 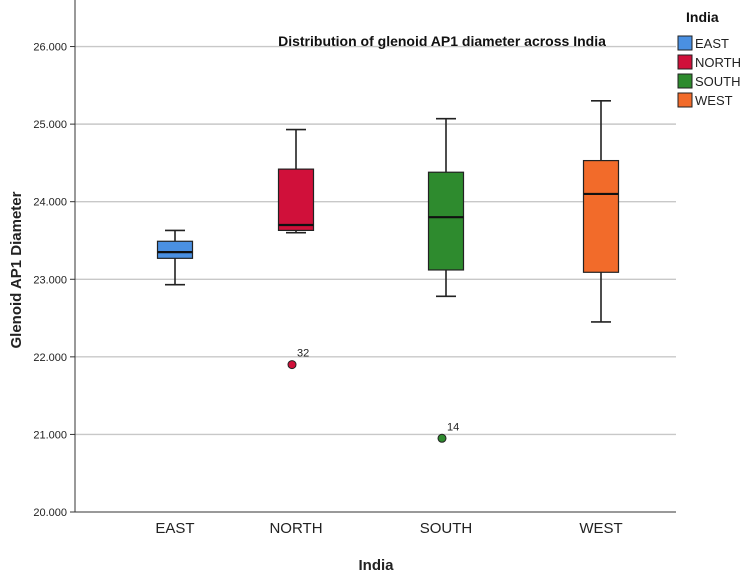 What do you see at coordinates (714, 100) in the screenshot?
I see `legend-label: WEST` at bounding box center [714, 100].